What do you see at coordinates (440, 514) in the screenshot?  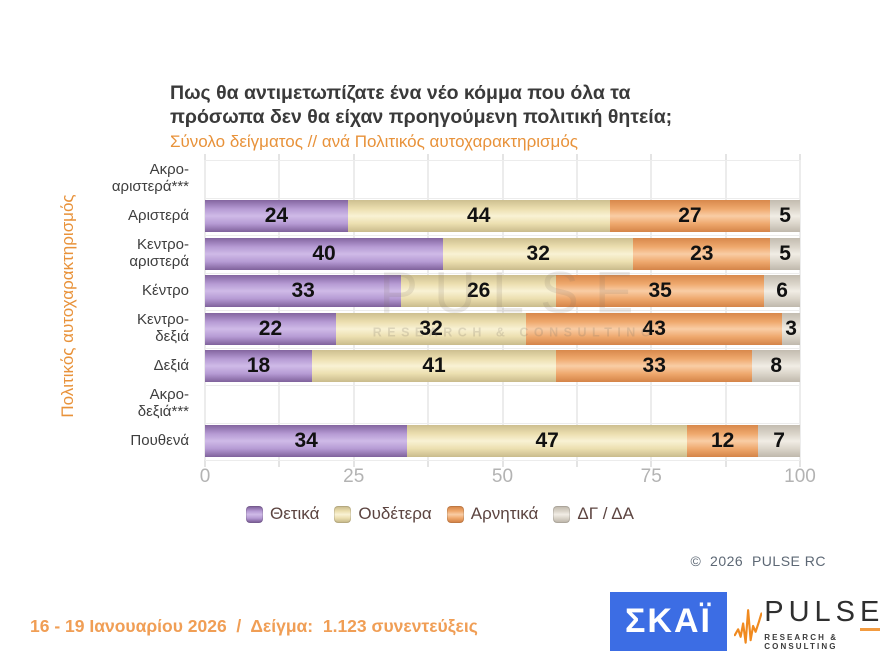 I see `legend: Θετικά Ουδέτερα Αρνητικά ΔΓ / ΔΑ` at bounding box center [440, 514].